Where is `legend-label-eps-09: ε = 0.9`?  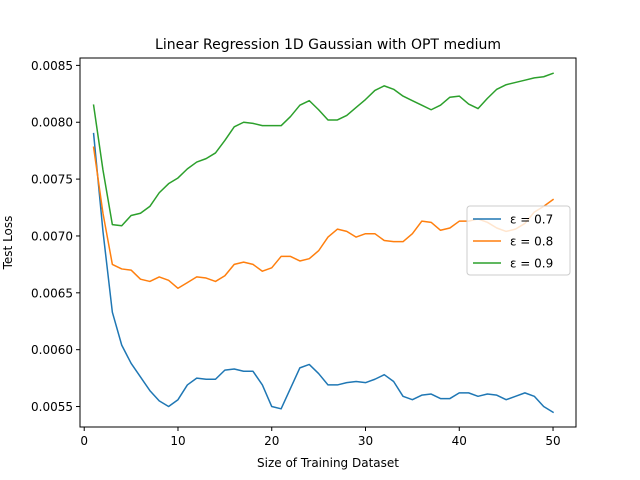 legend-label-eps-09: ε = 0.9 is located at coordinates (531, 264).